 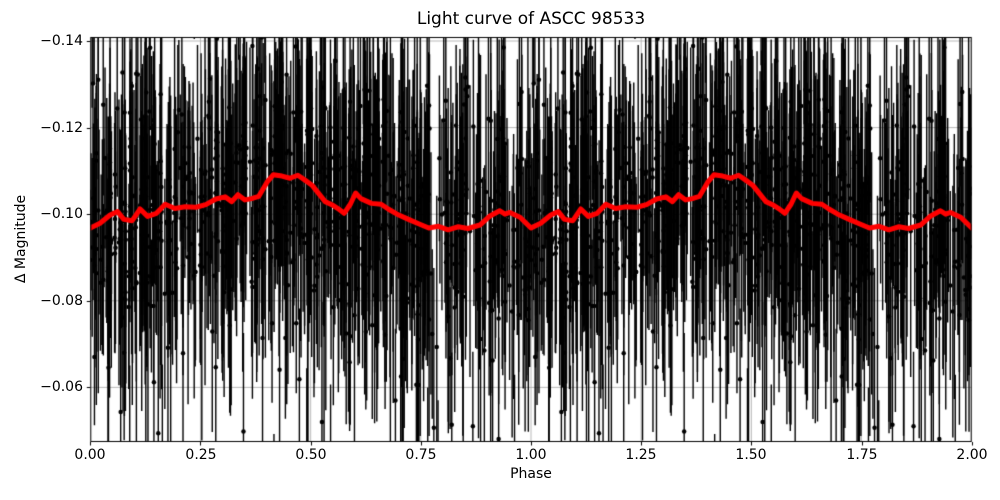 I want to click on x-tick-label: 0.50, so click(x=311, y=455).